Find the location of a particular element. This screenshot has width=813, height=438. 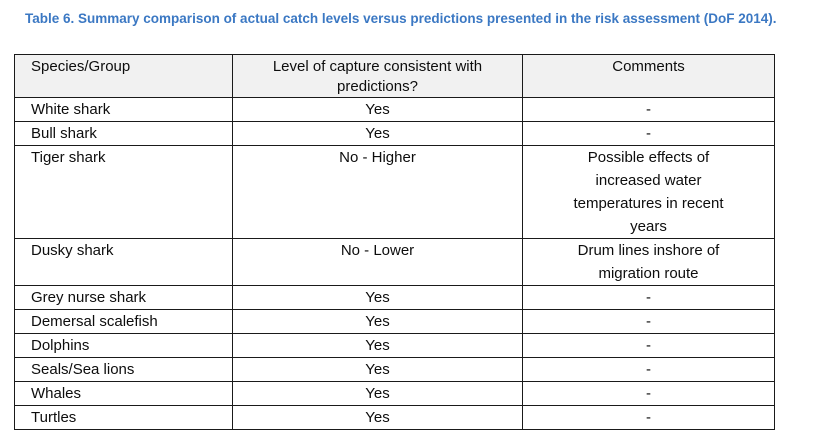

table-row: Grey nurse shark Yes - is located at coordinates (394, 297).